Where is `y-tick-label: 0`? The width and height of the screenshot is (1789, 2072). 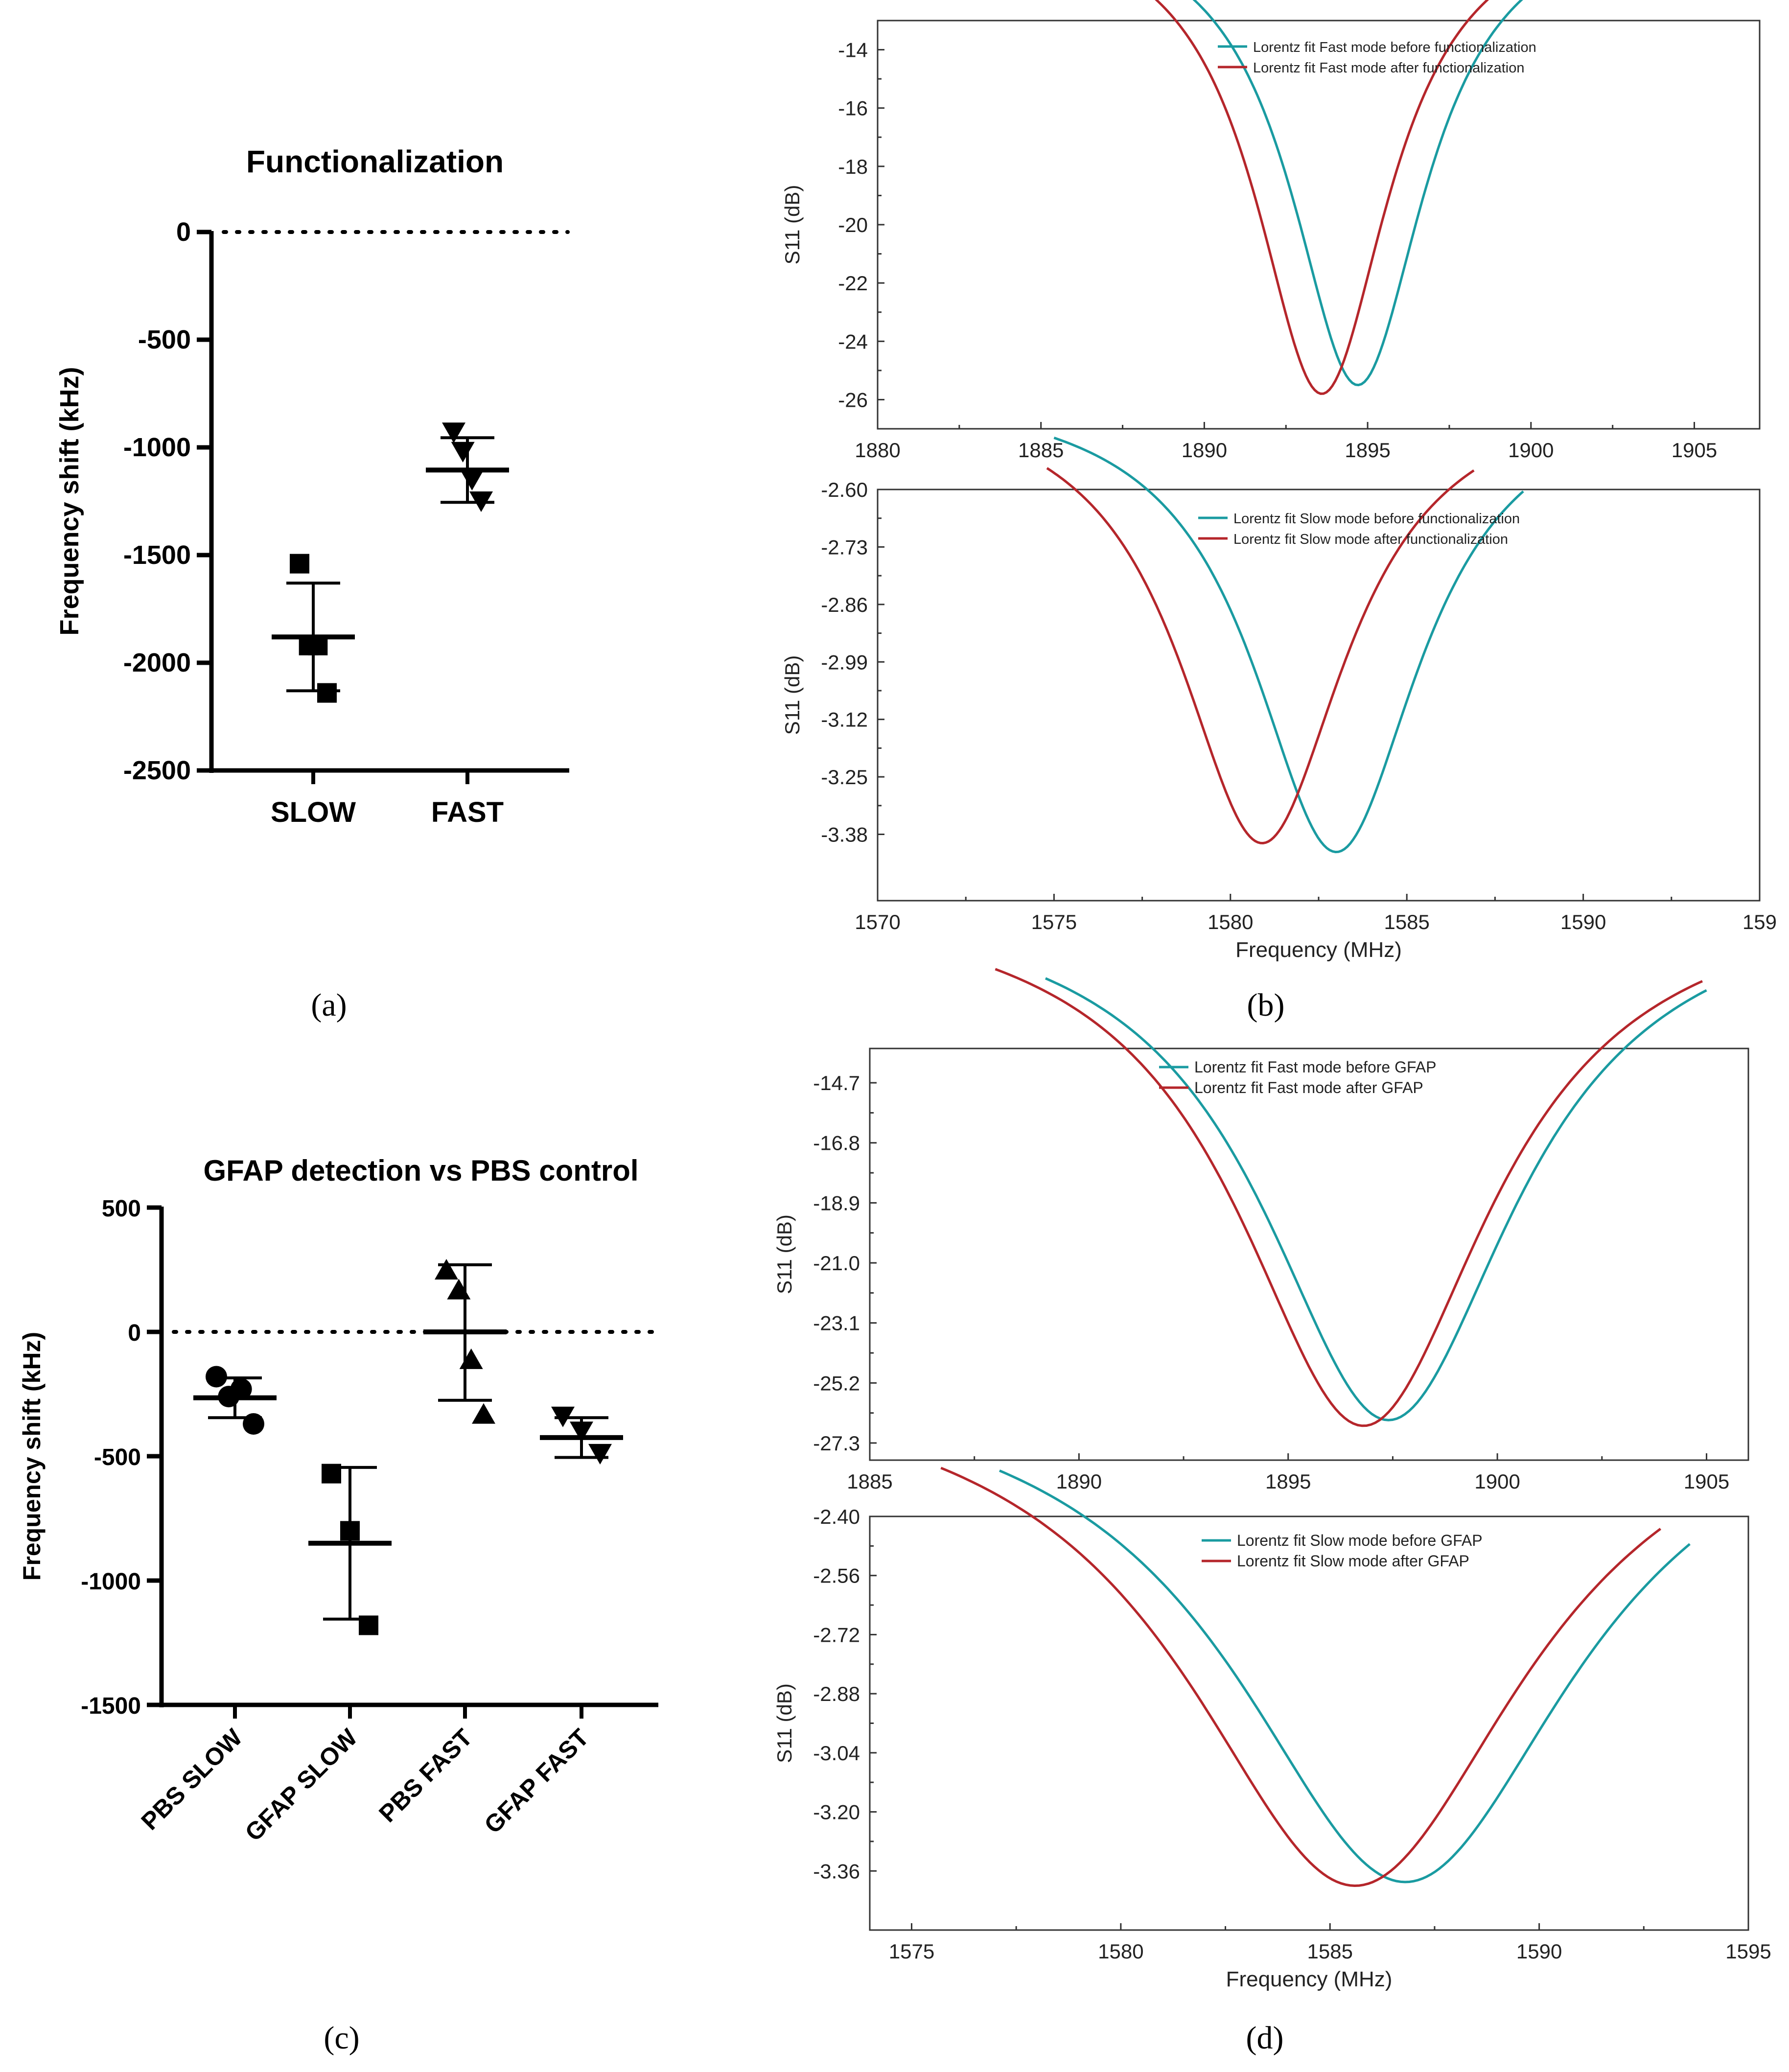 y-tick-label: 0 is located at coordinates (183, 232).